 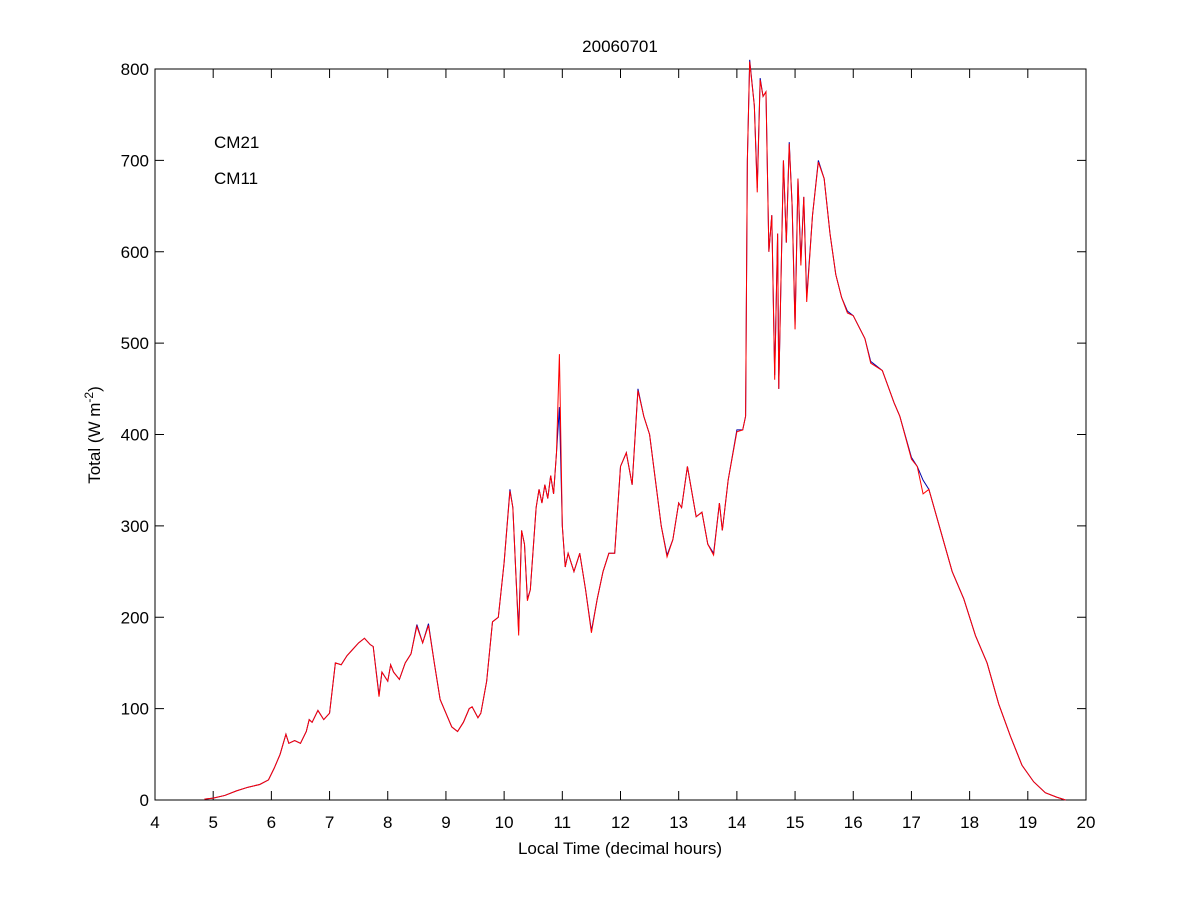 What do you see at coordinates (795, 822) in the screenshot?
I see `x-tick-label: 15` at bounding box center [795, 822].